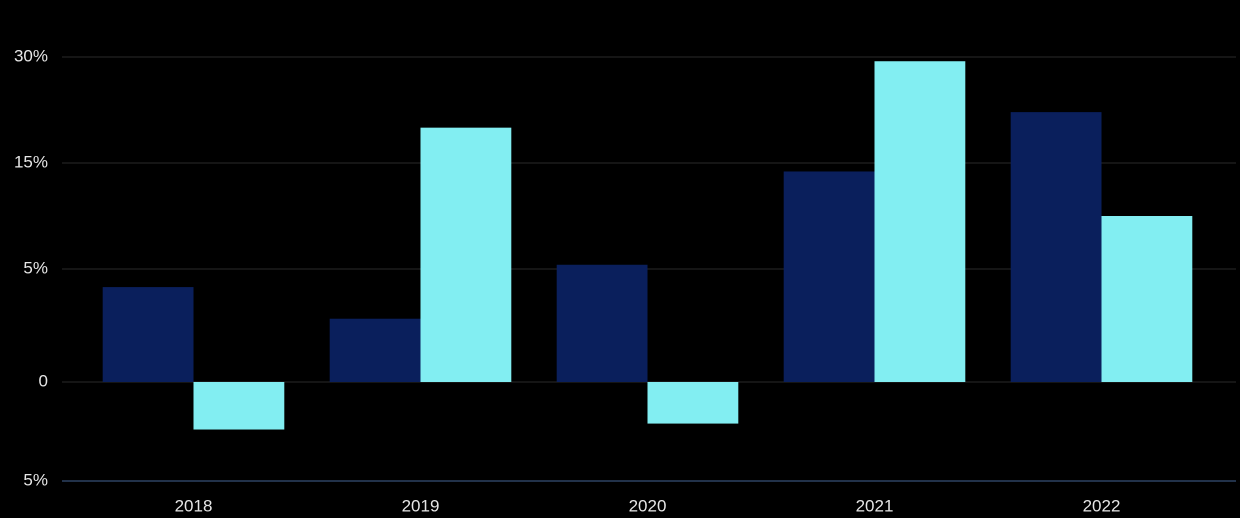  What do you see at coordinates (421, 505) in the screenshot?
I see `x-tick-label: 2019` at bounding box center [421, 505].